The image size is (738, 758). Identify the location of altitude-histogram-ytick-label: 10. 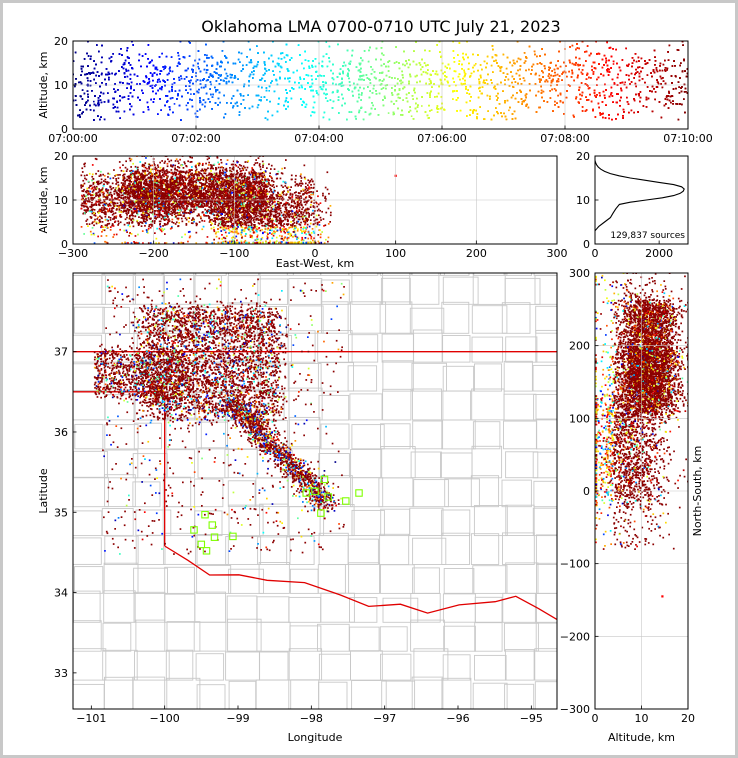
(583, 200).